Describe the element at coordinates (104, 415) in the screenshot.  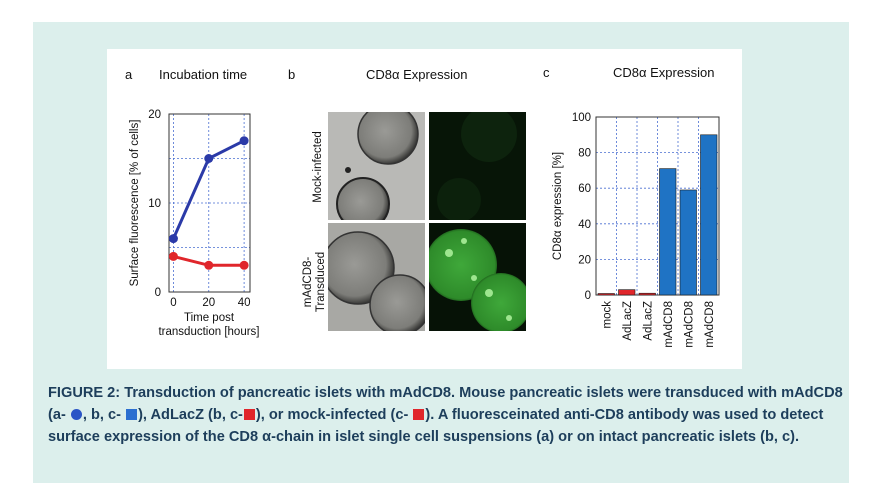
I see `caption-text-2: , b, c-` at that location.